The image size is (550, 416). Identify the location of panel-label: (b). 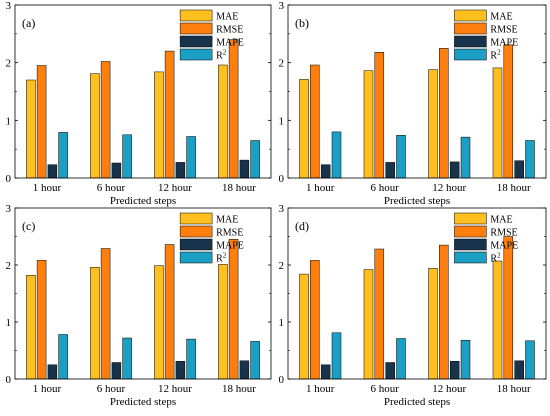
(302, 23).